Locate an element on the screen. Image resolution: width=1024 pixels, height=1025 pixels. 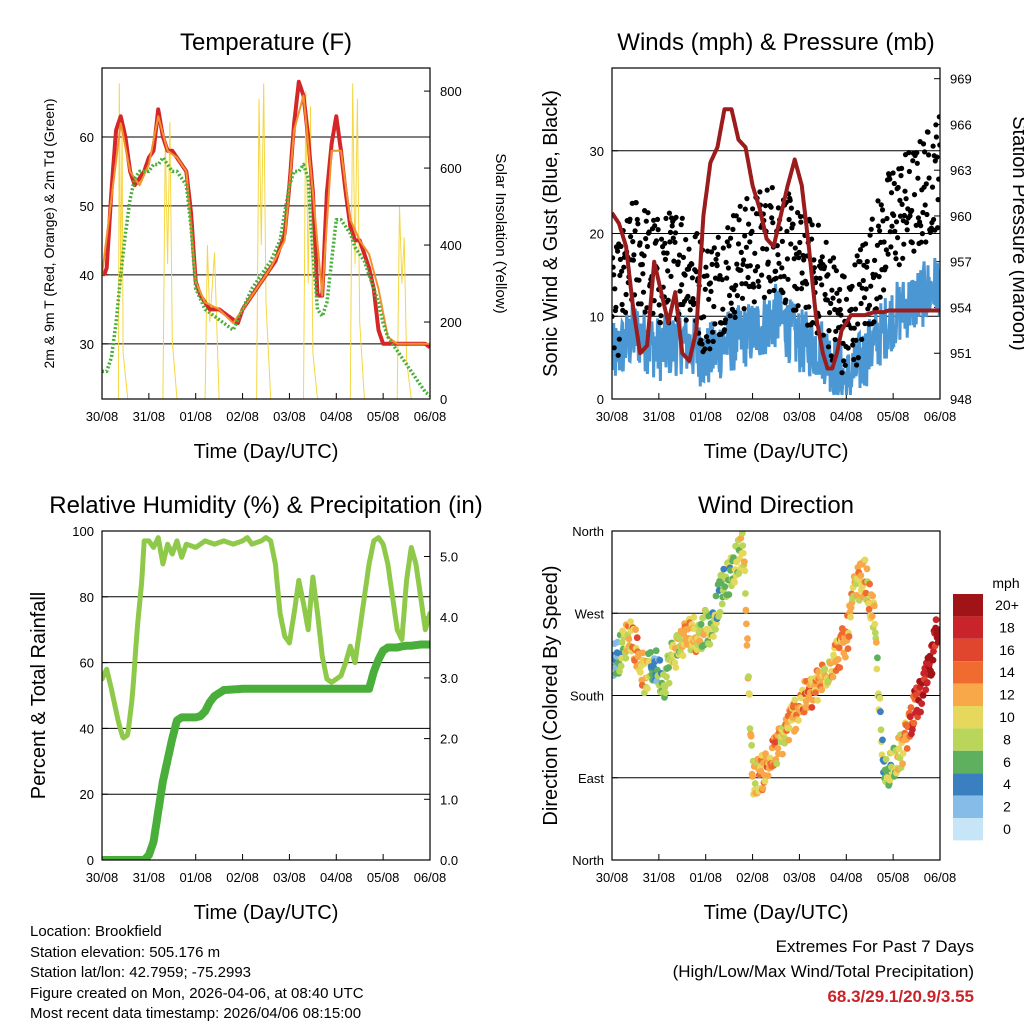
y2-tick-label: 957 is located at coordinates (961, 262).